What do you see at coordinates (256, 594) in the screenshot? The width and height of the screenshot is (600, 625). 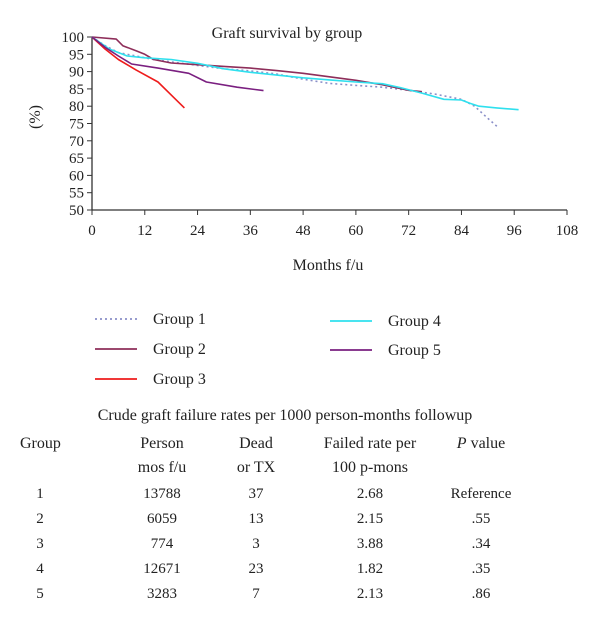 I see `table-cell: 7` at bounding box center [256, 594].